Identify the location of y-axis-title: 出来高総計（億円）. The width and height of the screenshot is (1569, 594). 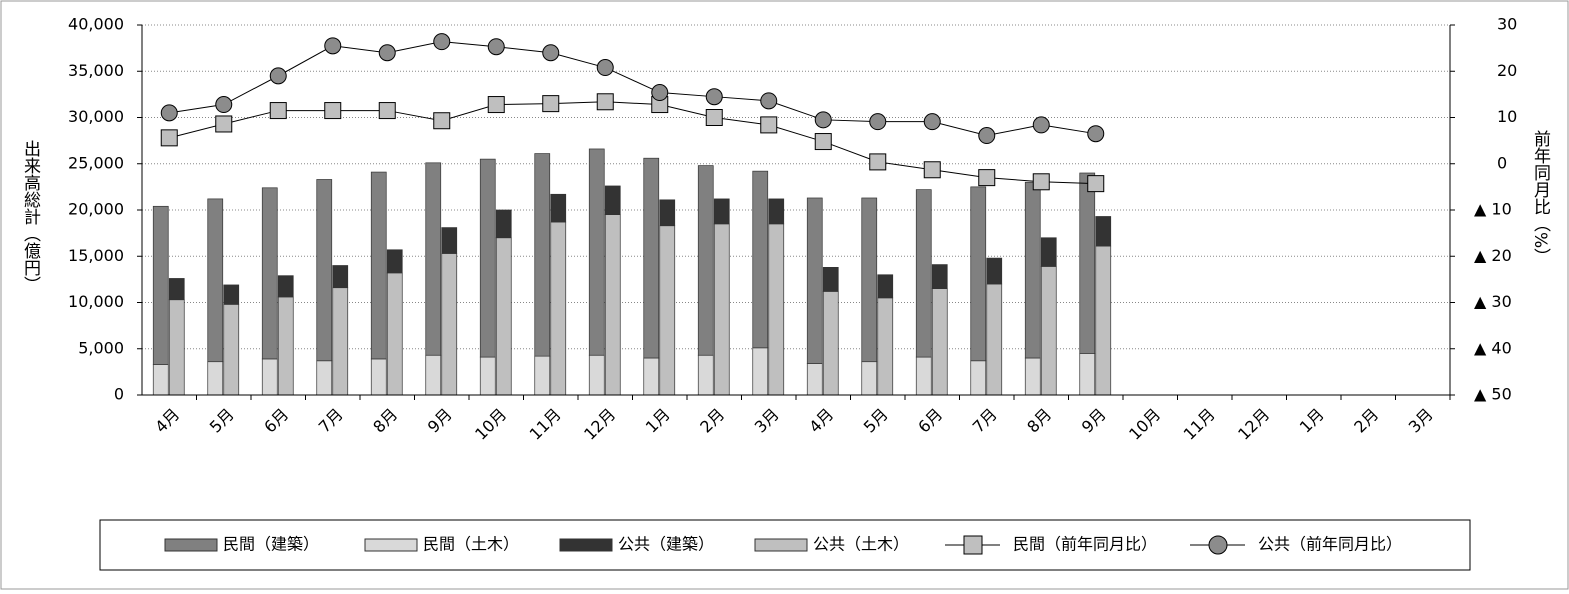
(30, 216).